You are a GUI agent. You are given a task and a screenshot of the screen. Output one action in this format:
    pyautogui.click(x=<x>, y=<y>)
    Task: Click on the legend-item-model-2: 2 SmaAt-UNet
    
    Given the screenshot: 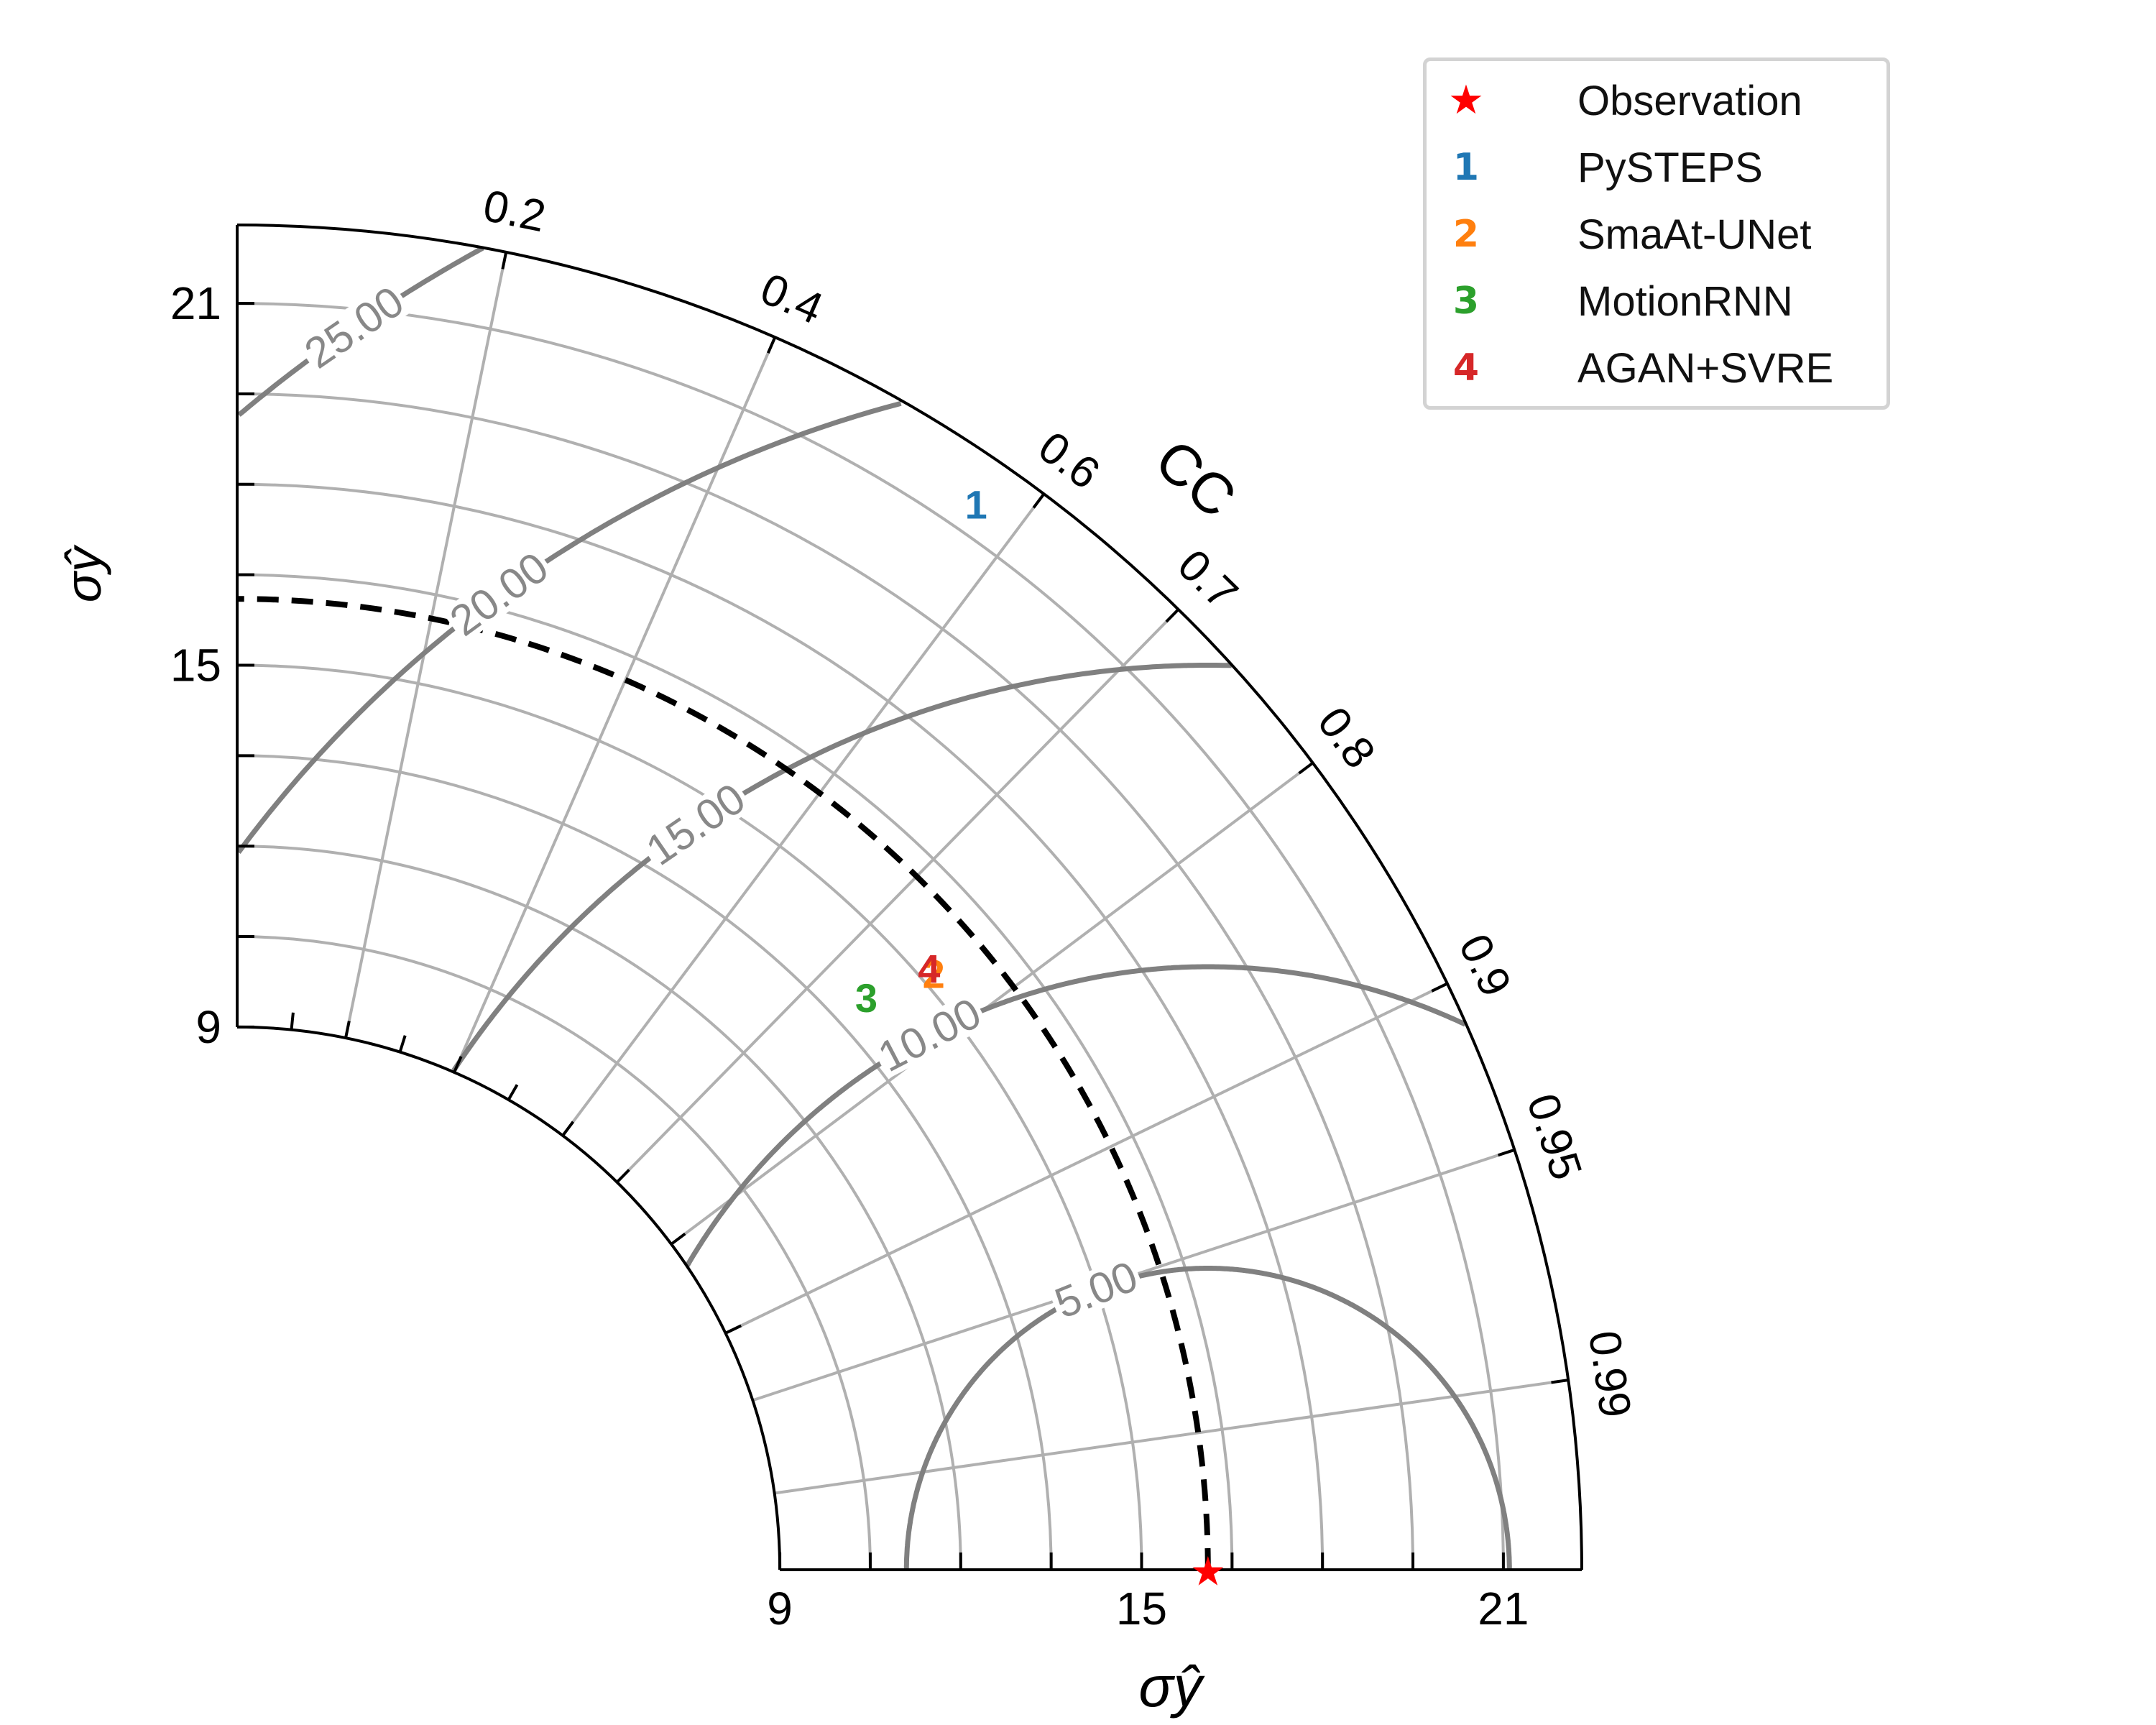 What is the action you would take?
    pyautogui.click(x=1619, y=234)
    